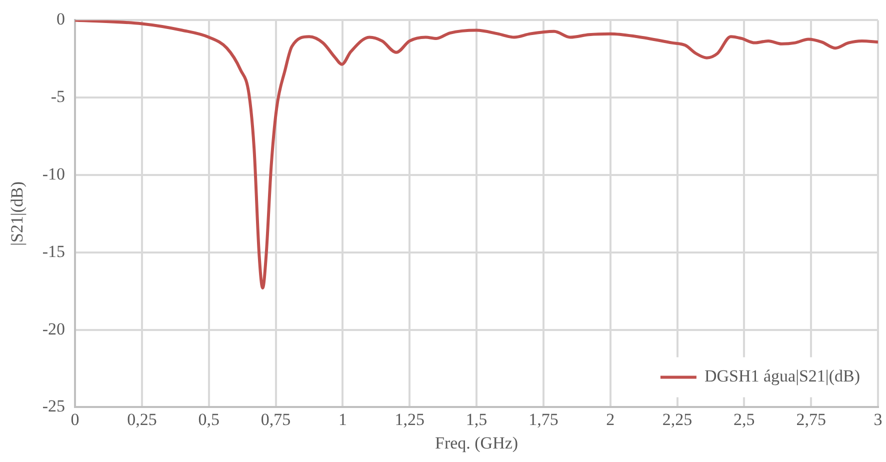 The height and width of the screenshot is (462, 886). I want to click on x-tick-label: 3, so click(878, 419).